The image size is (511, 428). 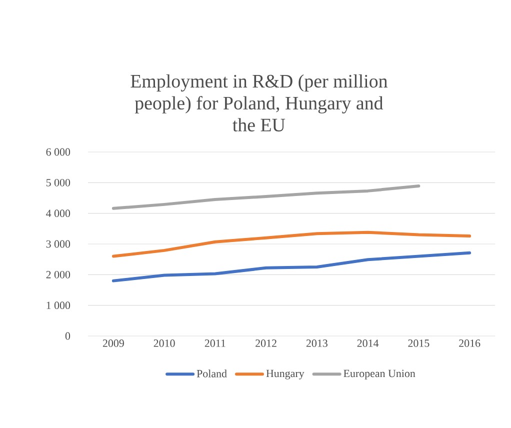 What do you see at coordinates (419, 343) in the screenshot?
I see `x-tick-label: 2015` at bounding box center [419, 343].